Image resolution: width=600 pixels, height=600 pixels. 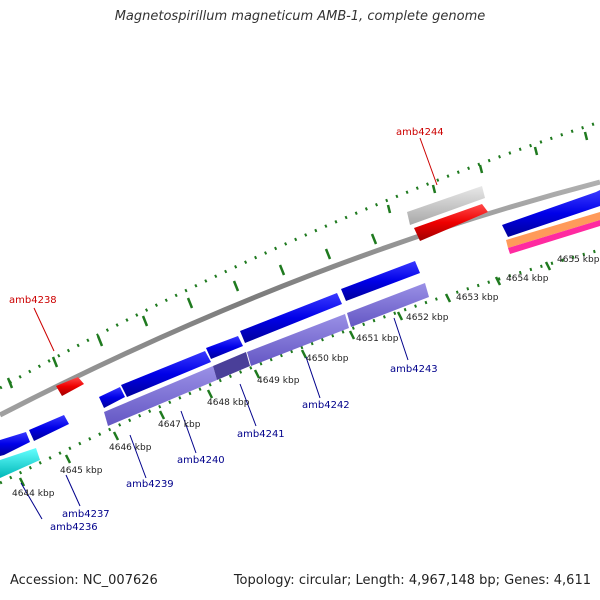 I want to click on kbp-4644: 4644 kbp, so click(x=33, y=494).